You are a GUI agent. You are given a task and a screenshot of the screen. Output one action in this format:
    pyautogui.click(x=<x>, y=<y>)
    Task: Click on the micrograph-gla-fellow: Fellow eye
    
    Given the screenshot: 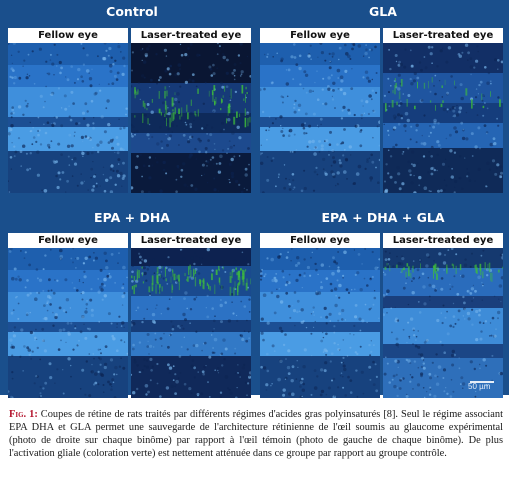 What is the action you would take?
    pyautogui.click(x=320, y=110)
    